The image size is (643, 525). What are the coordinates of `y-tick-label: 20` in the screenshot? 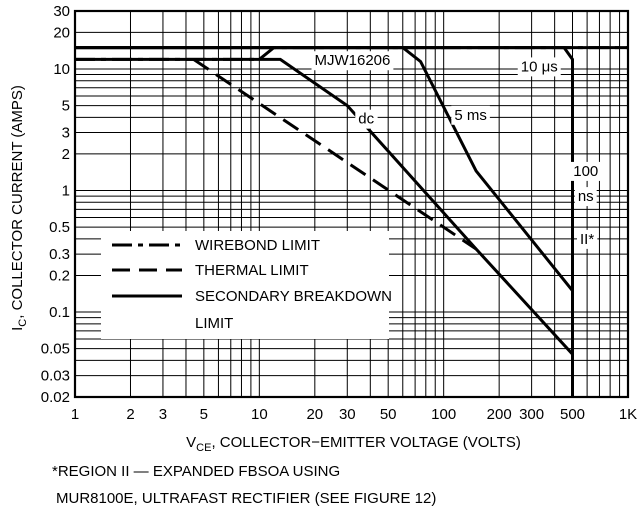 It's located at (61, 32).